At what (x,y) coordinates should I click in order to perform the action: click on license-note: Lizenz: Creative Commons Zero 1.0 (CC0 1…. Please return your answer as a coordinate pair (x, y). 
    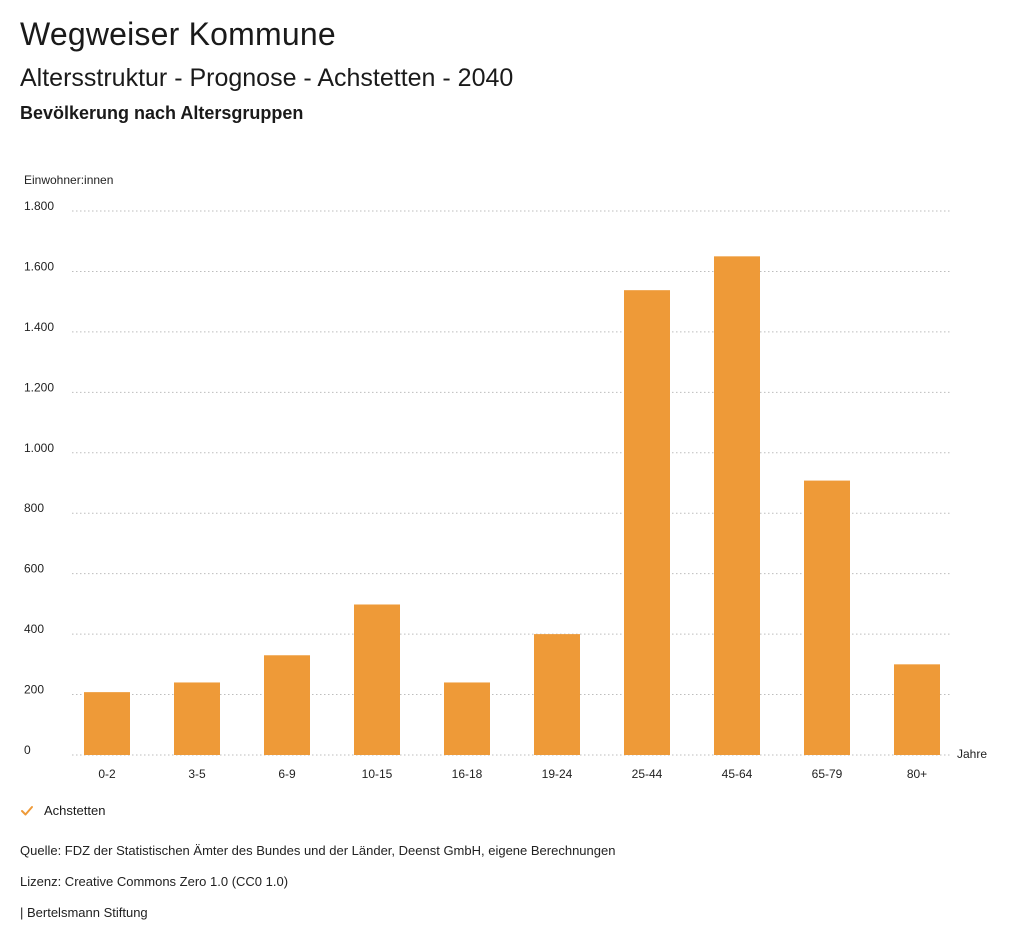
    Looking at the image, I should click on (154, 881).